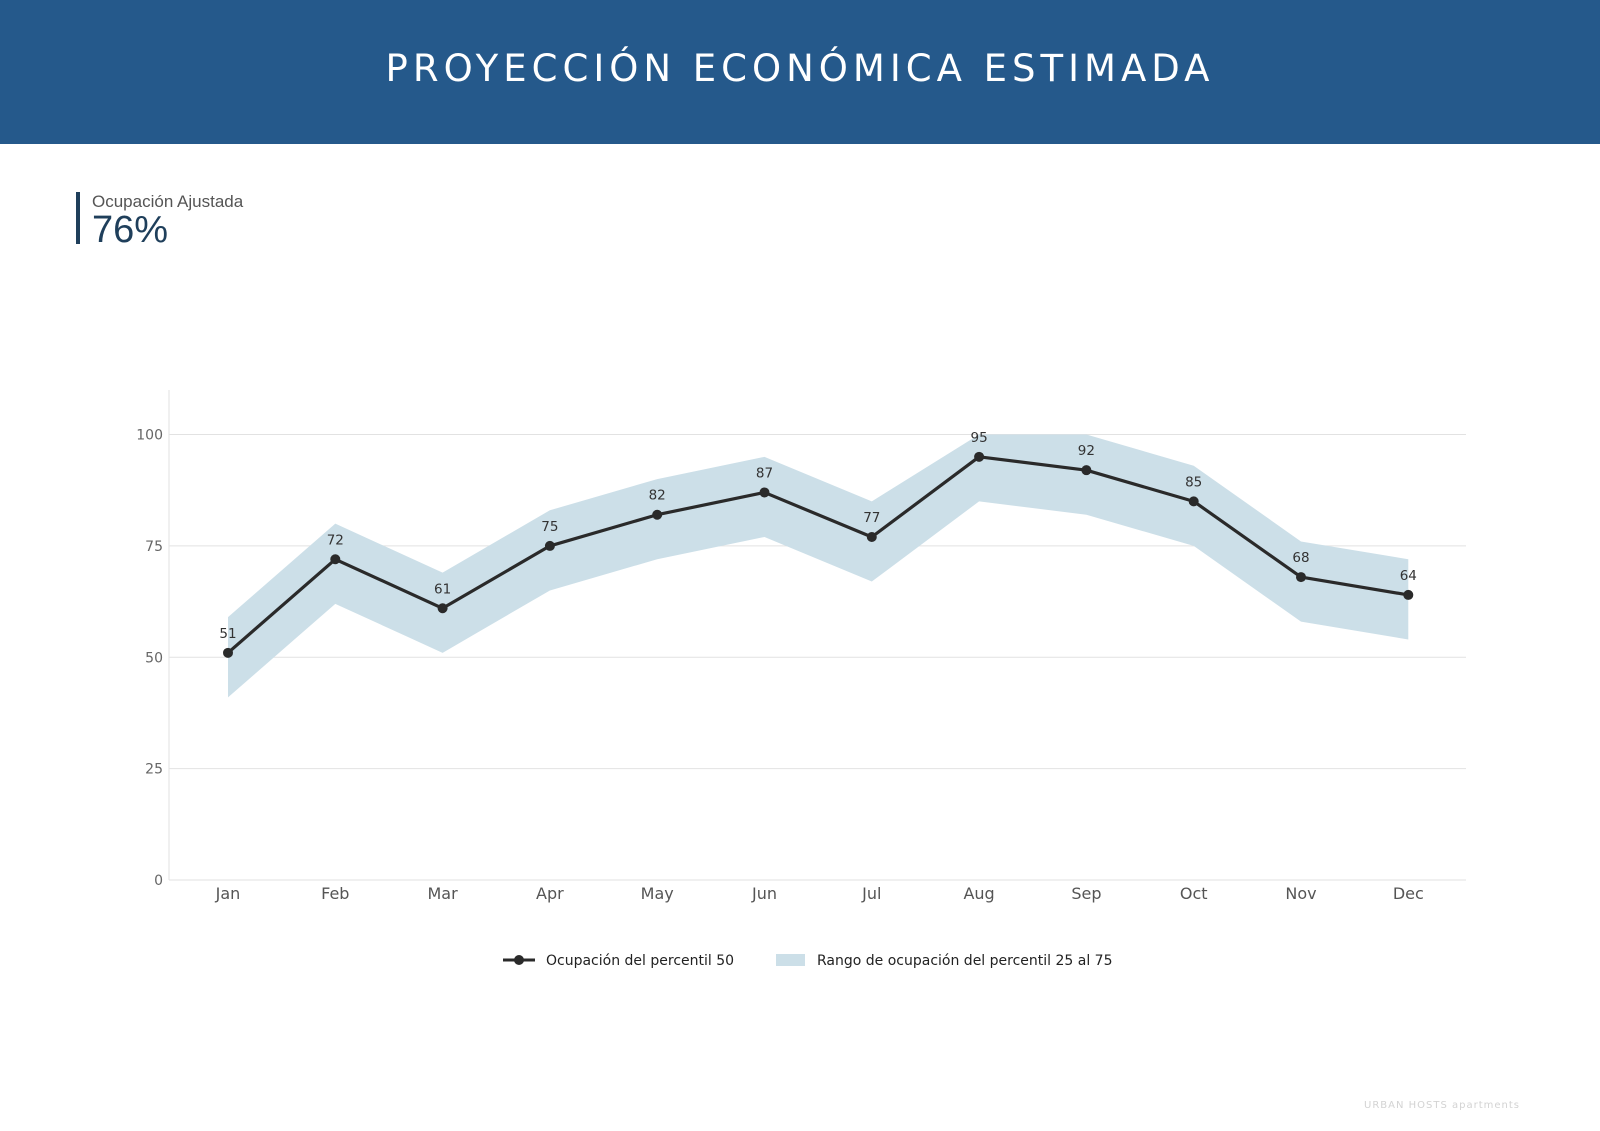 The height and width of the screenshot is (1131, 1600). Describe the element at coordinates (1408, 576) in the screenshot. I see `data-label: 64` at that location.